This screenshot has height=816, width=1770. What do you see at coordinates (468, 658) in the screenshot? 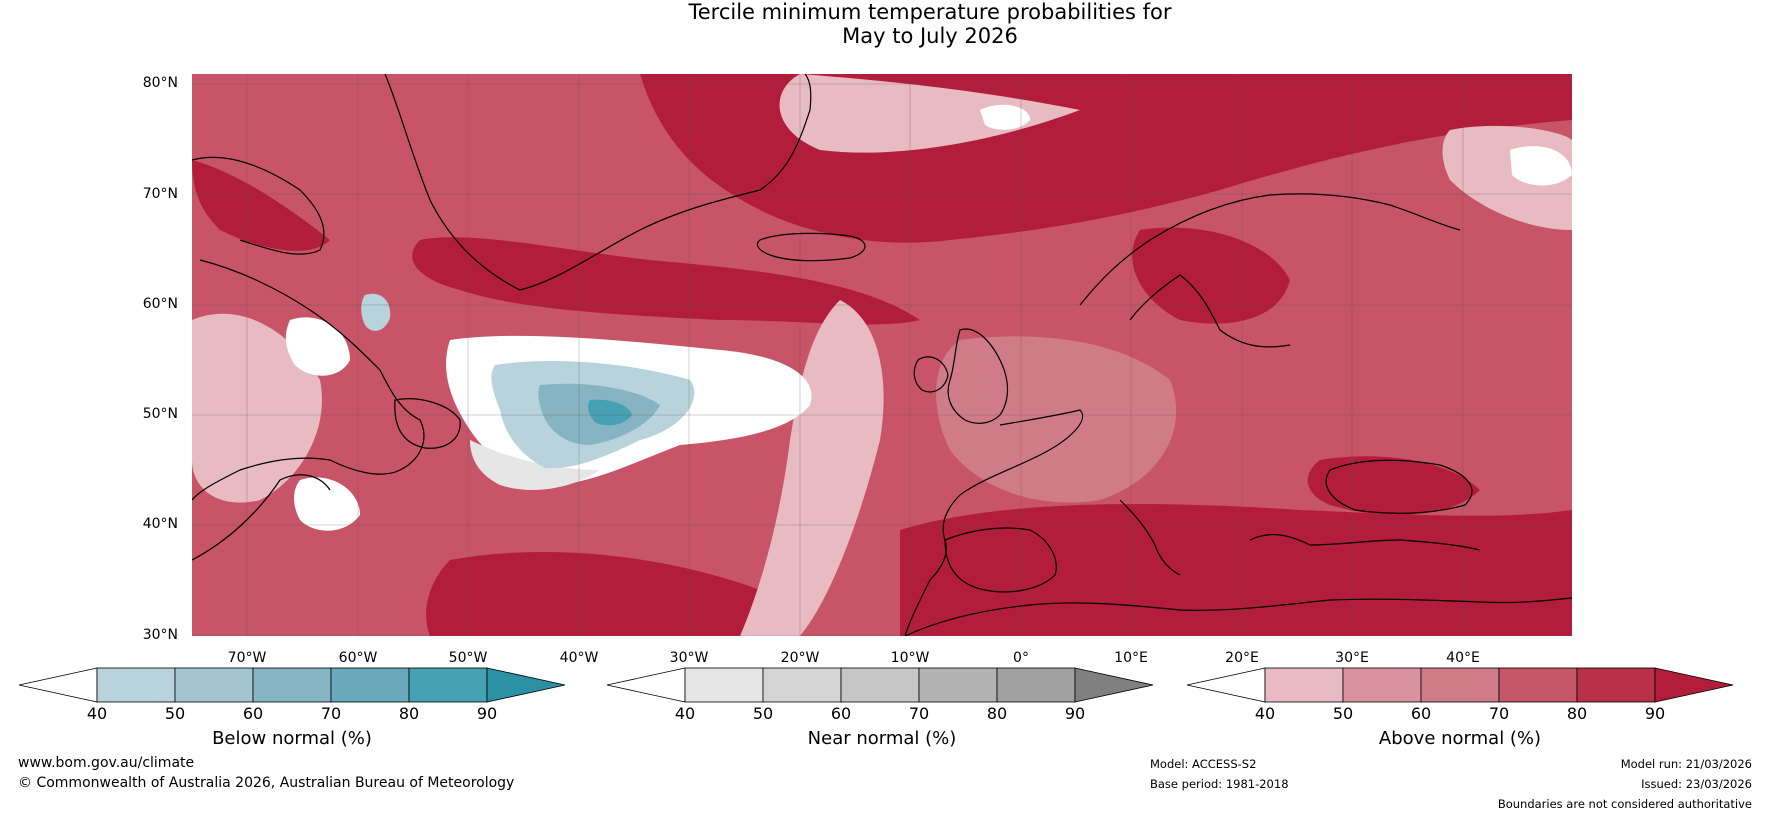
I see `lon-label-50w: 50°W` at bounding box center [468, 658].